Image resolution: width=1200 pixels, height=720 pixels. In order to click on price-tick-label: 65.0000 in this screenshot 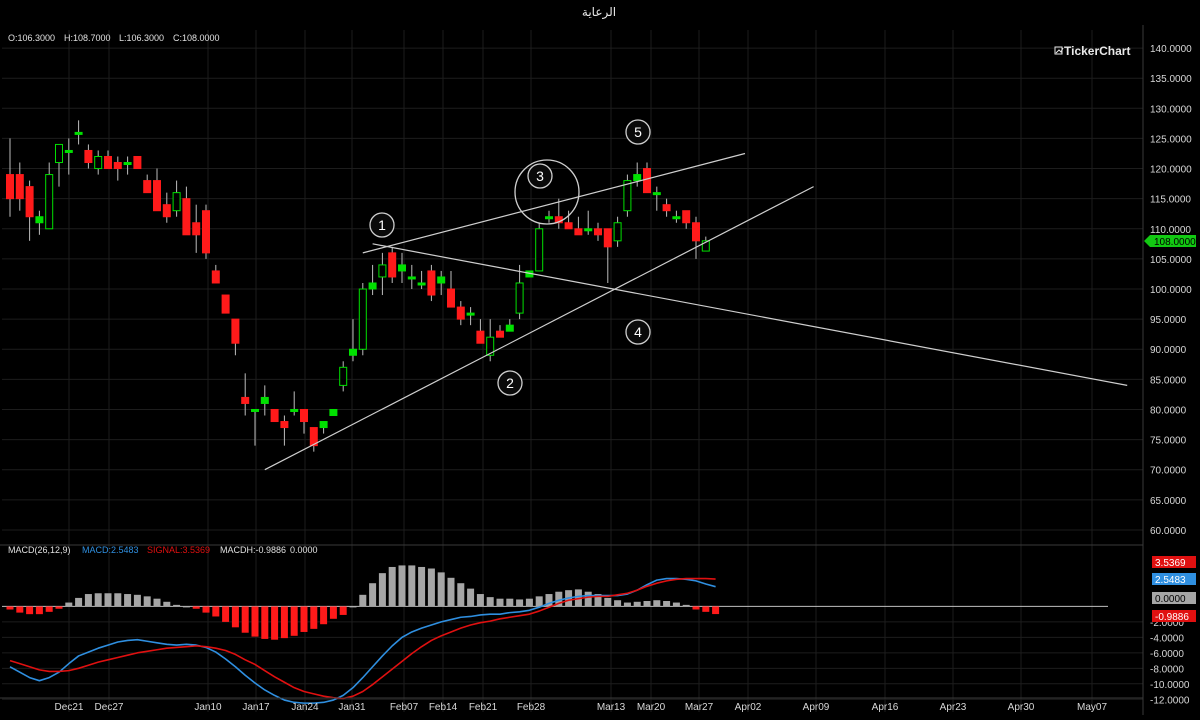, I will do `click(1168, 501)`.